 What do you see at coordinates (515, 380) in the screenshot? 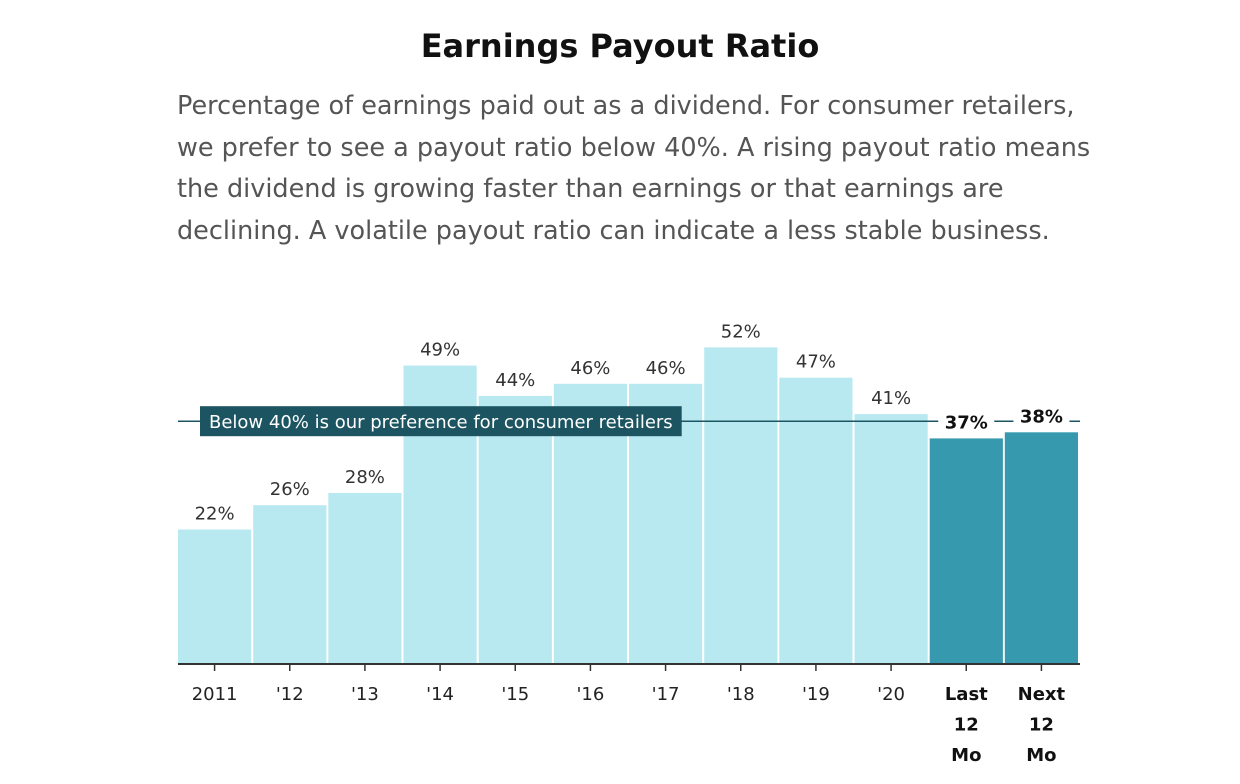
I see `bar-value-label: 44%` at bounding box center [515, 380].